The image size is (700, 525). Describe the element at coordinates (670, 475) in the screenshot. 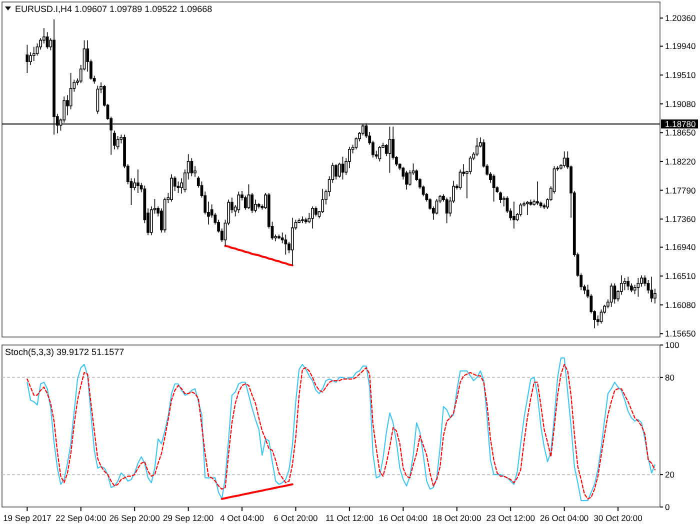

I see `y-tick-label: 20` at that location.